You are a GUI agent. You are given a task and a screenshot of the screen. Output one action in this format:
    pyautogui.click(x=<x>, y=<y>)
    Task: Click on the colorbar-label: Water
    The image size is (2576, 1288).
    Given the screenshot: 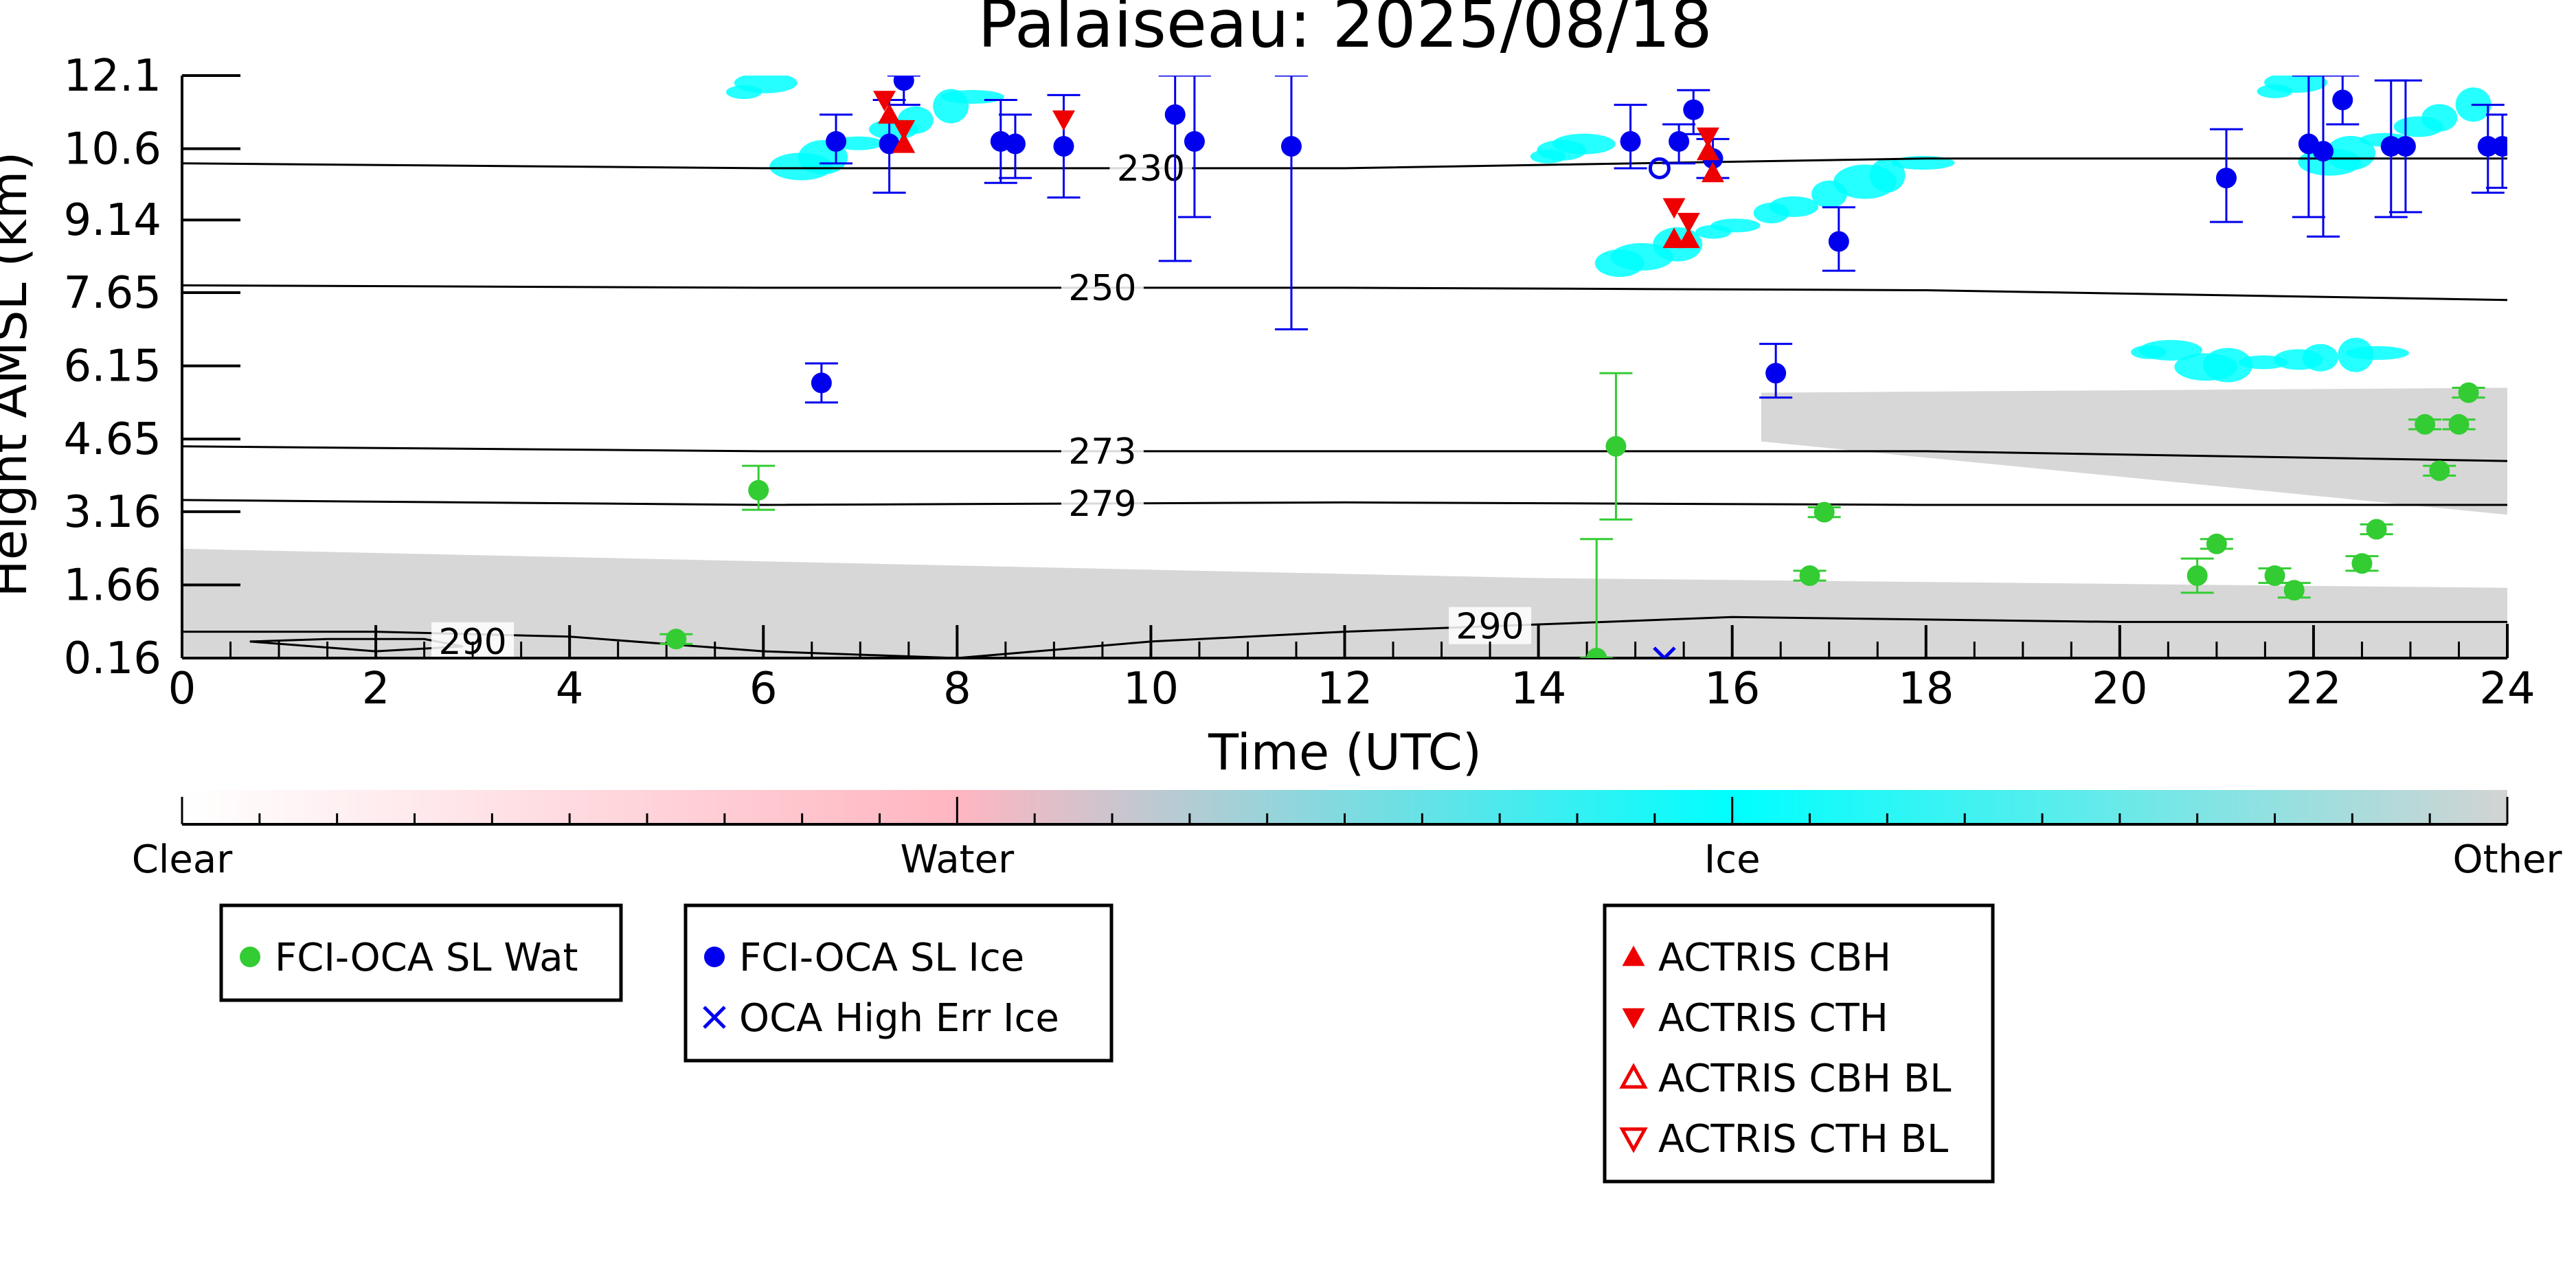 What is the action you would take?
    pyautogui.click(x=958, y=859)
    